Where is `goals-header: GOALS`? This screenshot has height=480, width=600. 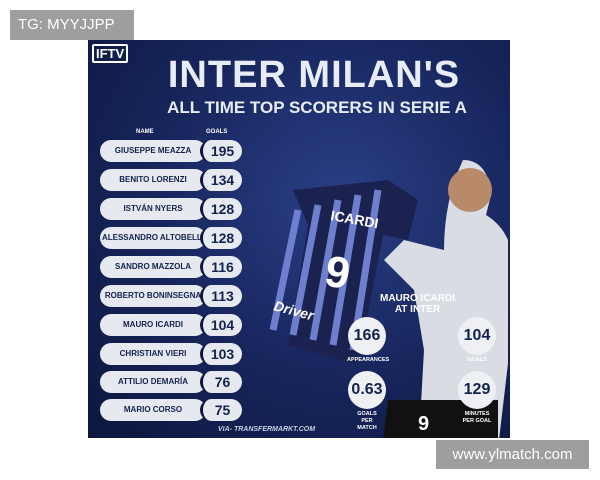 goals-header: GOALS is located at coordinates (217, 132).